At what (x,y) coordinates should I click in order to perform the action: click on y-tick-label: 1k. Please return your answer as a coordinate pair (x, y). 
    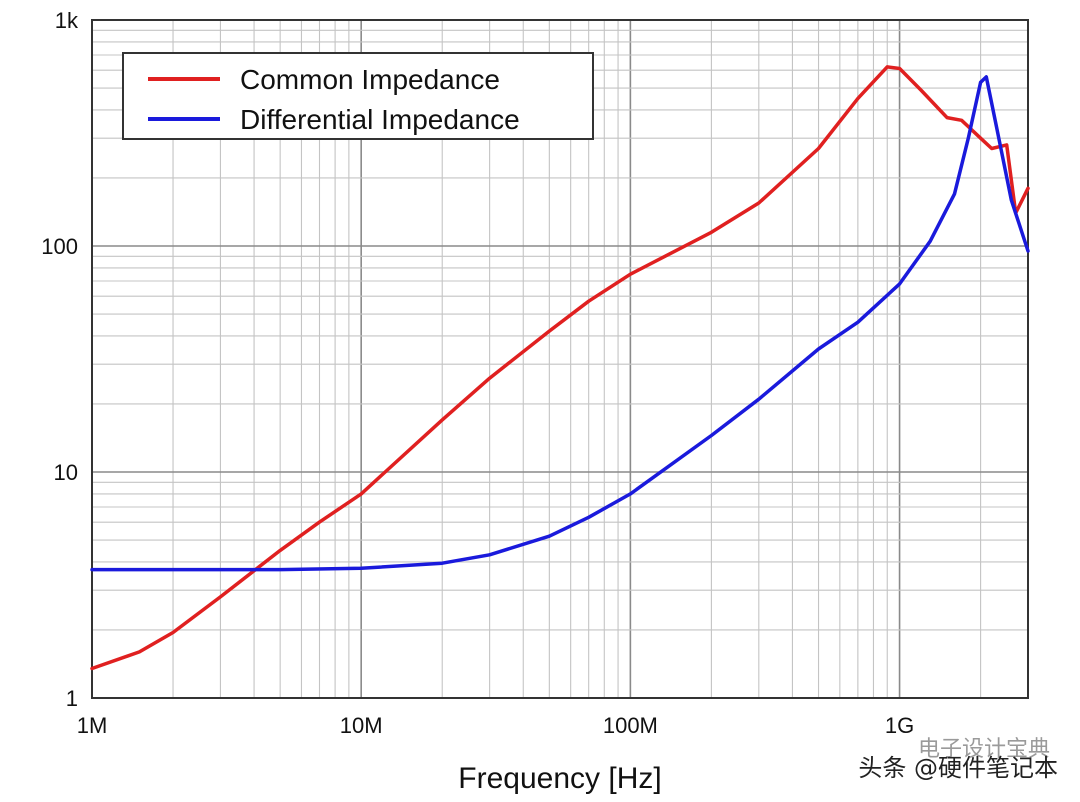
    Looking at the image, I should click on (67, 20).